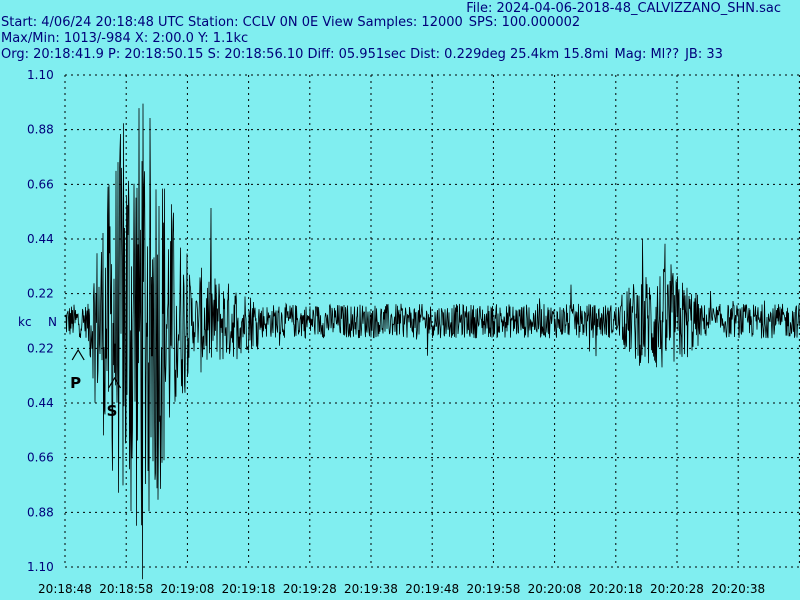  What do you see at coordinates (125, 38) in the screenshot?
I see `maxmin-label: Max/Min: 1013/-984 X: 2:00.0 Y: 1.1kc` at bounding box center [125, 38].